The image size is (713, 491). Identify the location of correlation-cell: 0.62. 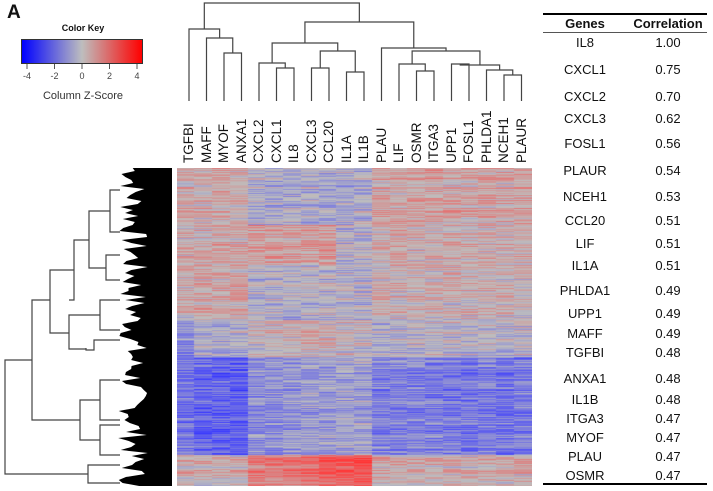
(668, 118).